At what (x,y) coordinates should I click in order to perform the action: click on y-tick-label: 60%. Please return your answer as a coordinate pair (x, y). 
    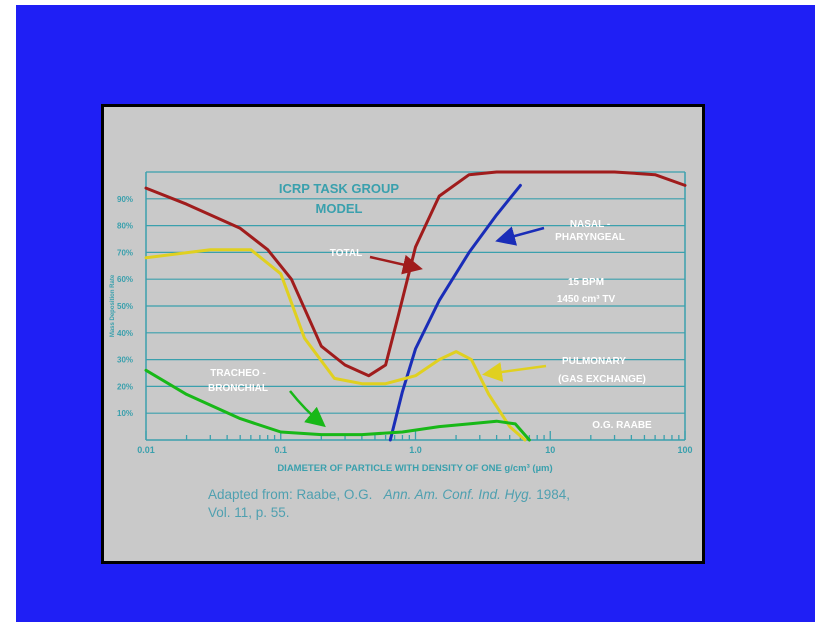
    Looking at the image, I should click on (125, 279).